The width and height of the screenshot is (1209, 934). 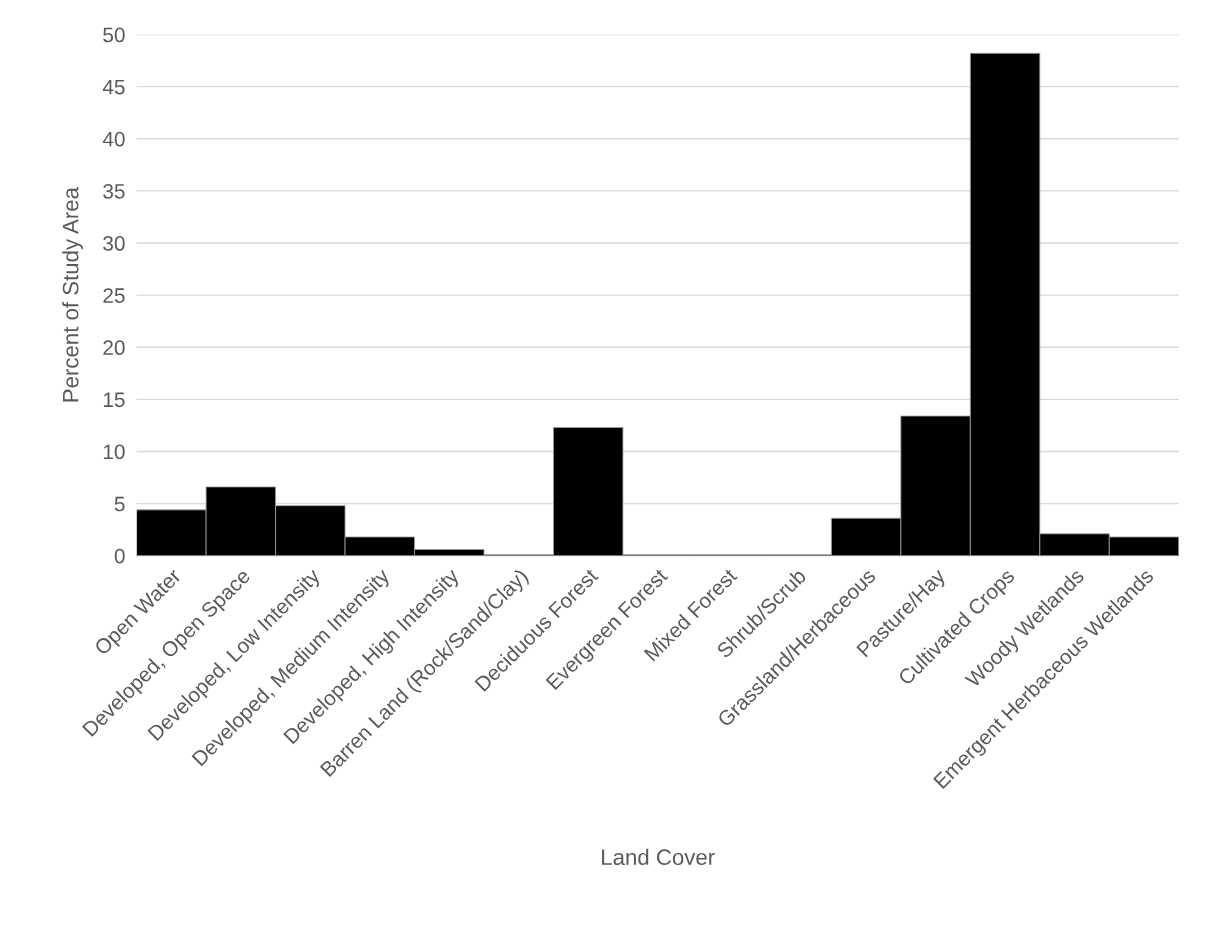 What do you see at coordinates (113, 87) in the screenshot?
I see `y-tick-label: 45` at bounding box center [113, 87].